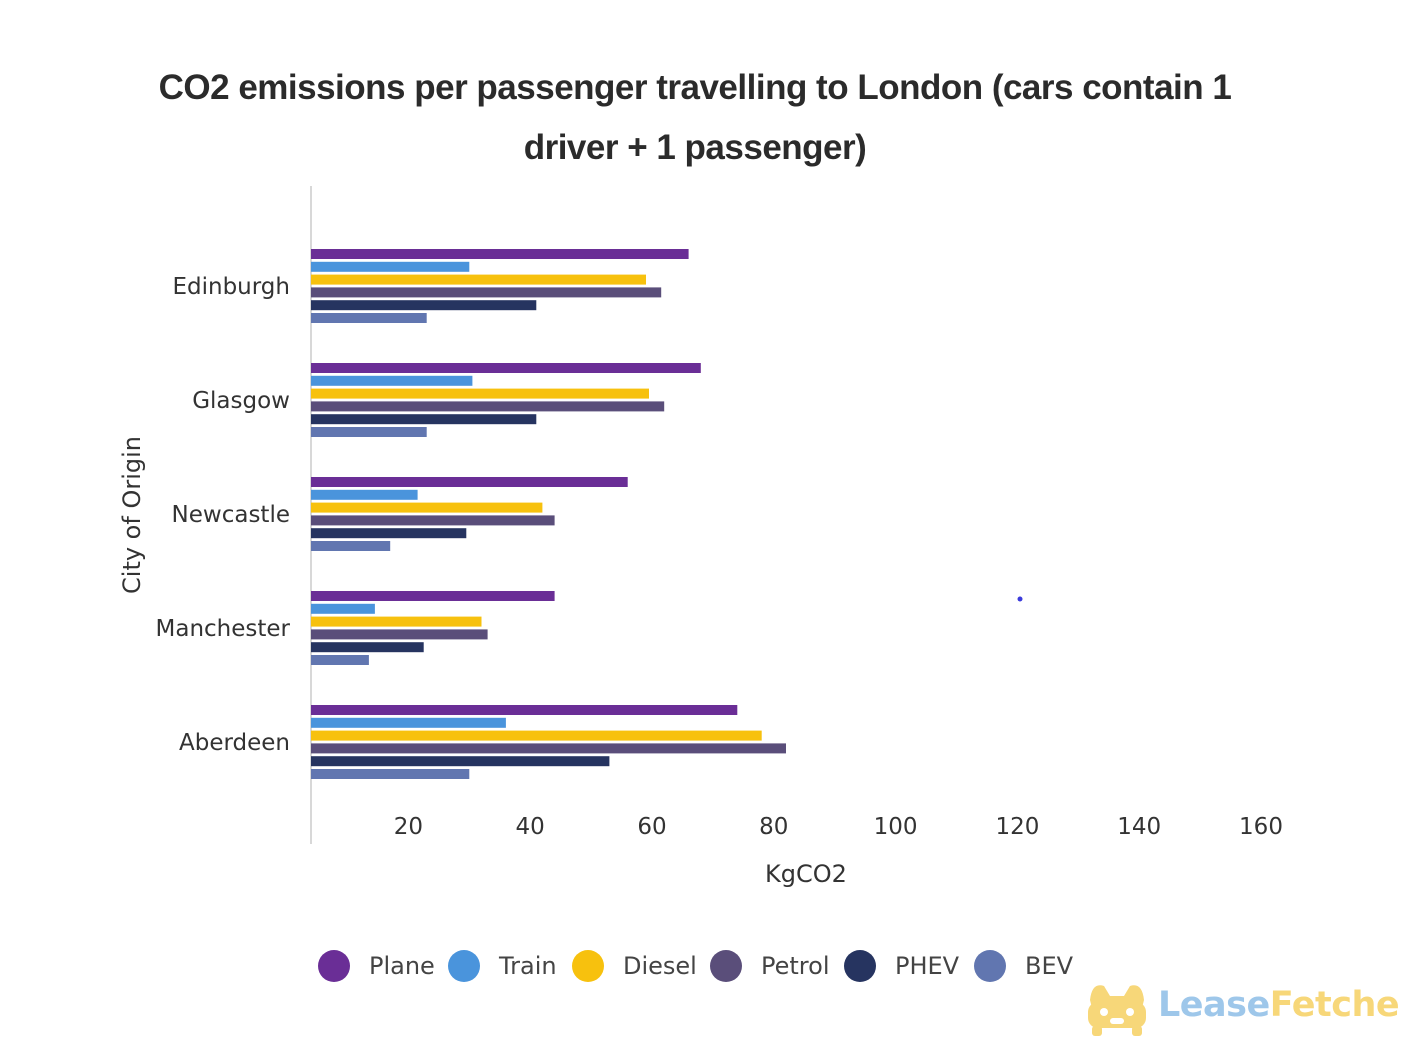  What do you see at coordinates (424, 419) in the screenshot?
I see `bar-glasgow-phev` at bounding box center [424, 419].